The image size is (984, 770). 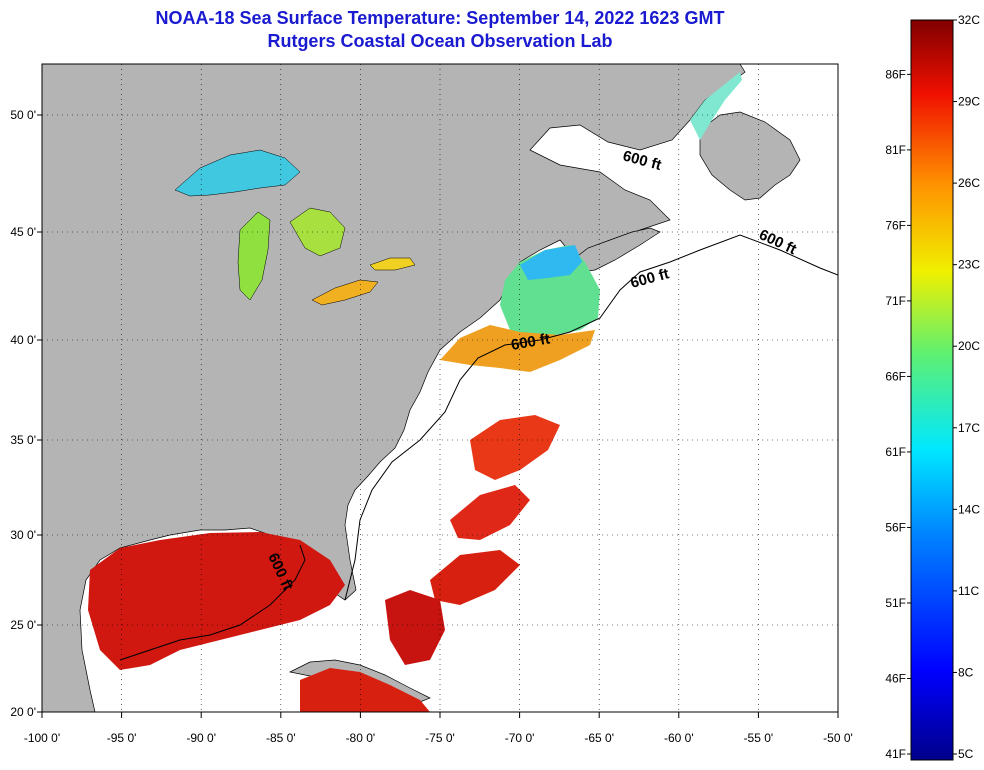 I want to click on colorbar-celsius-label: 29C, so click(x=969, y=102).